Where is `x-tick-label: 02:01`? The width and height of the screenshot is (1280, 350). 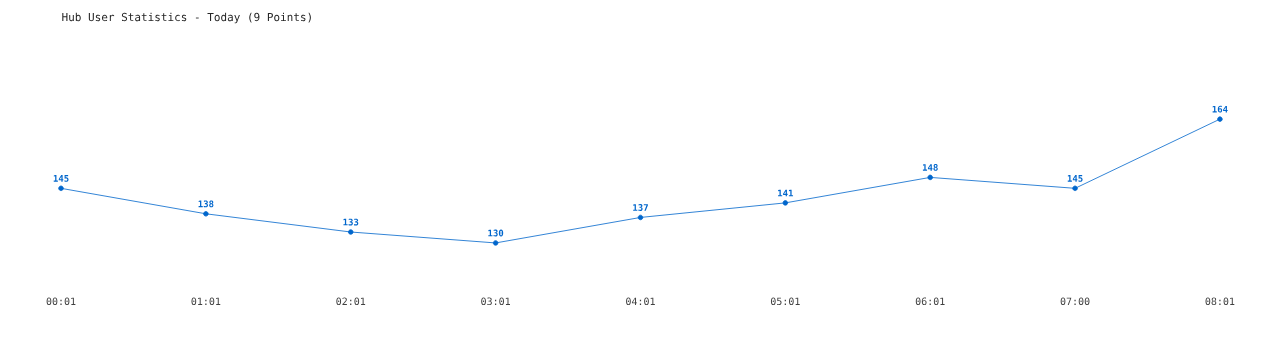 x-tick-label: 02:01 is located at coordinates (351, 301).